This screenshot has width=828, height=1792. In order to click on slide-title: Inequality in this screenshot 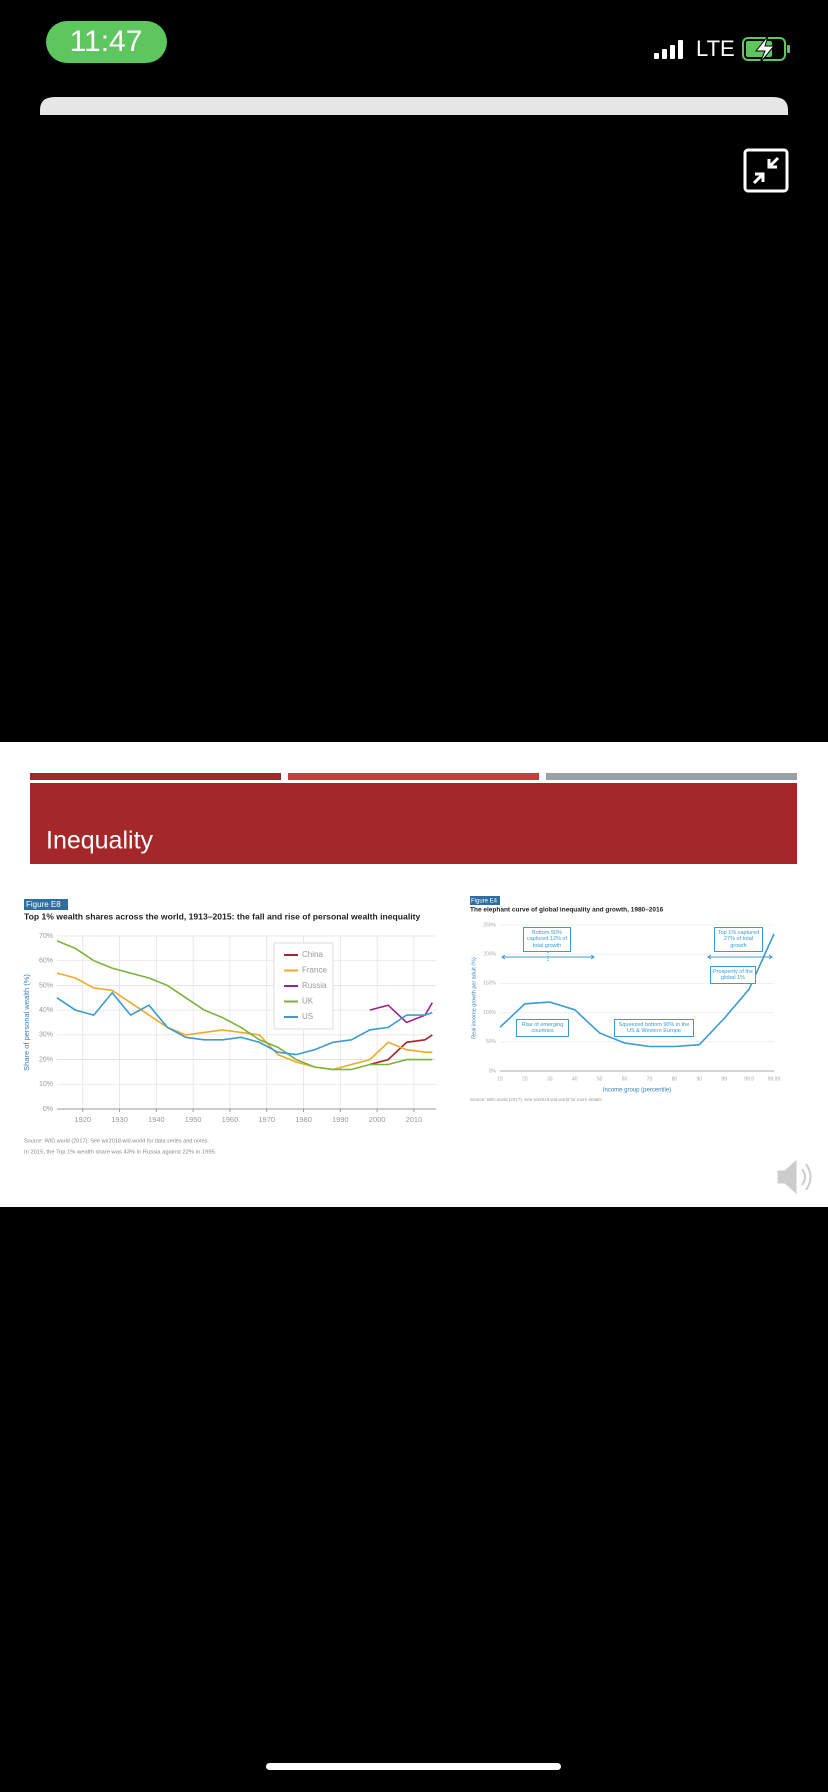, I will do `click(100, 841)`.